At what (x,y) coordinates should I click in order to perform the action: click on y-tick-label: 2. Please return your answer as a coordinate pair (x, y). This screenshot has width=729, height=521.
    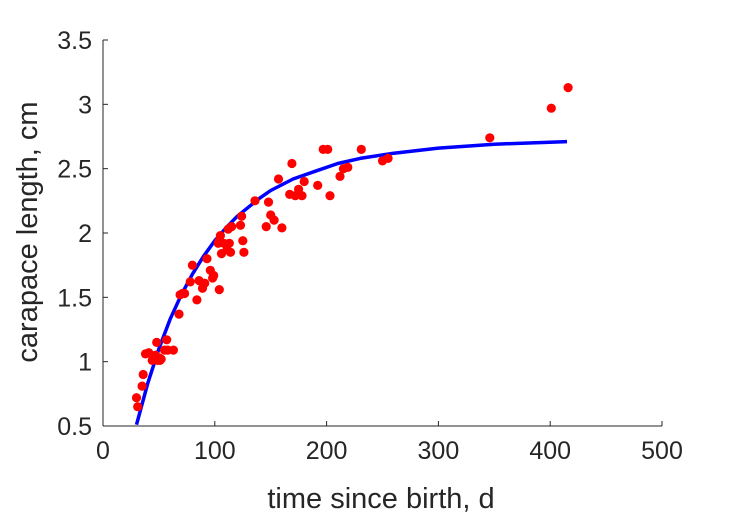
    Looking at the image, I should click on (85, 234).